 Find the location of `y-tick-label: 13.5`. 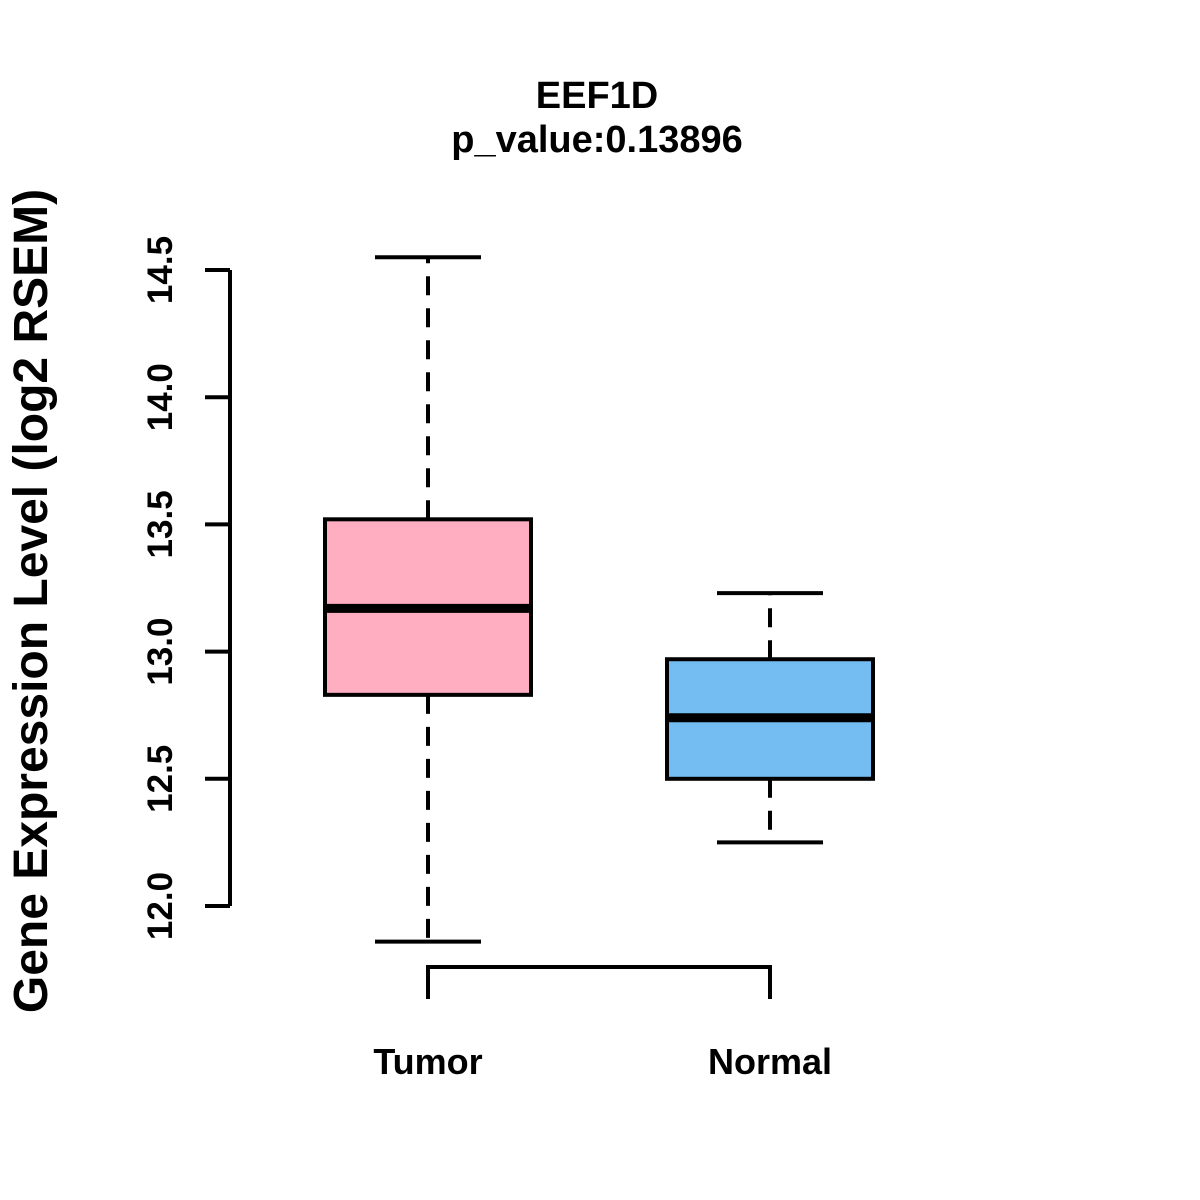

y-tick-label: 13.5 is located at coordinates (160, 524).